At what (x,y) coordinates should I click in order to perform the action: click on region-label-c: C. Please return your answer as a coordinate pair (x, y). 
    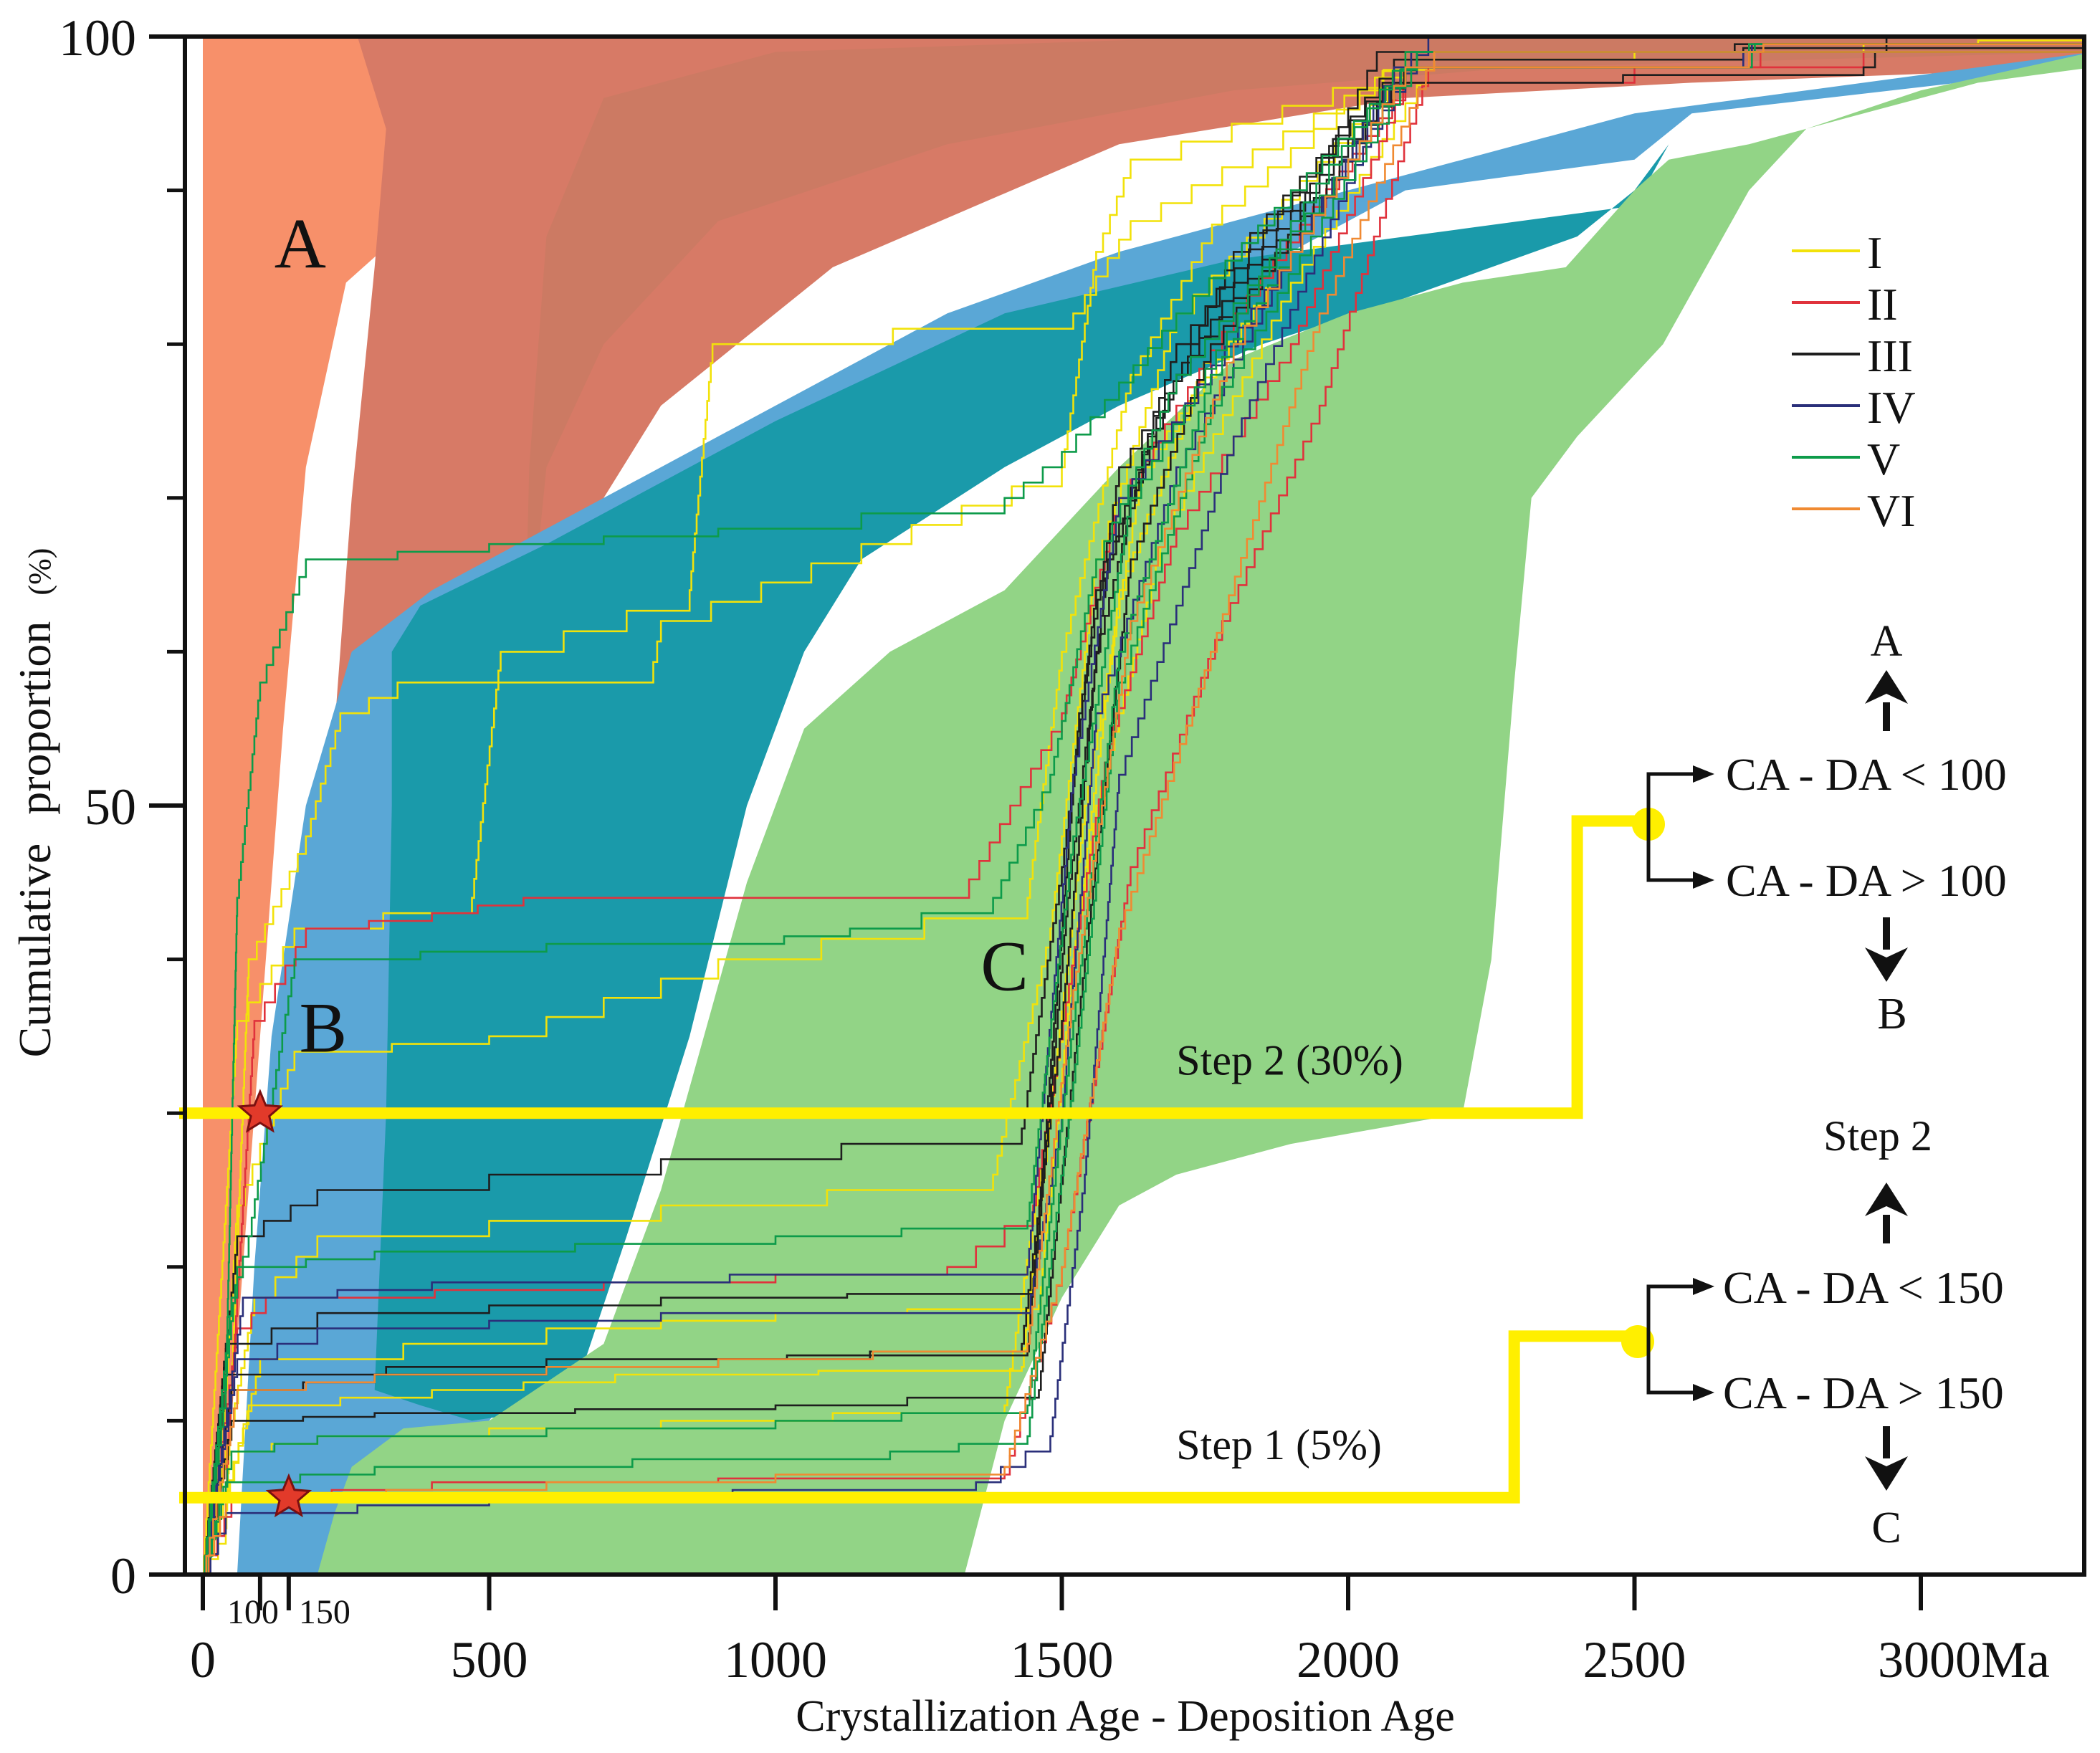
    Looking at the image, I should click on (1004, 966).